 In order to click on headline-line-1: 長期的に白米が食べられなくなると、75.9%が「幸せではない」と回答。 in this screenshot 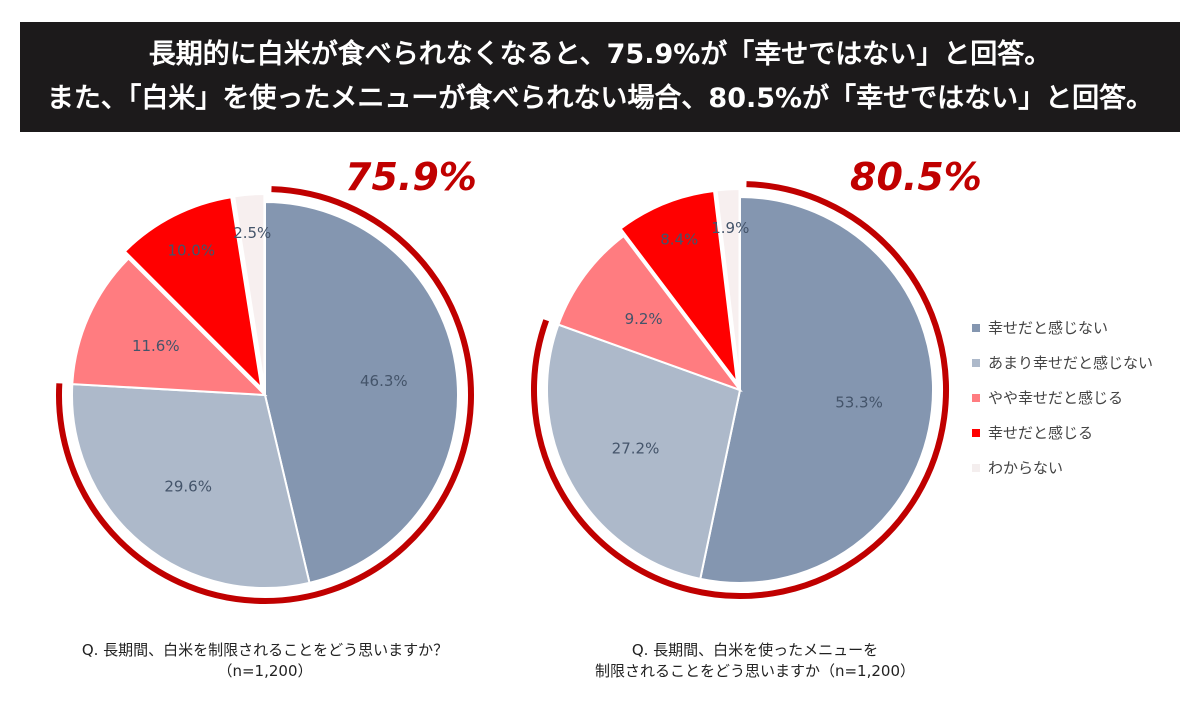, I will do `click(600, 54)`.